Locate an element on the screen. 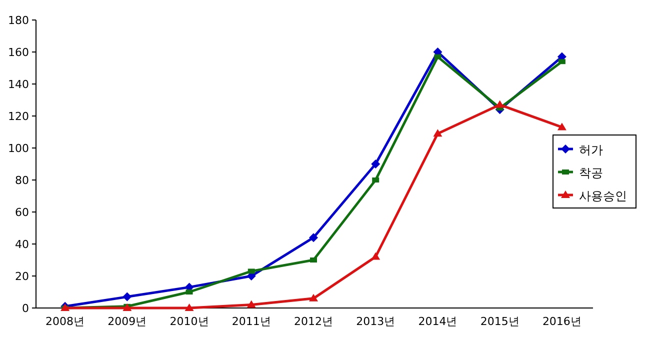 Image resolution: width=648 pixels, height=344 pixels. x-tick-label: 2011년 is located at coordinates (251, 321).